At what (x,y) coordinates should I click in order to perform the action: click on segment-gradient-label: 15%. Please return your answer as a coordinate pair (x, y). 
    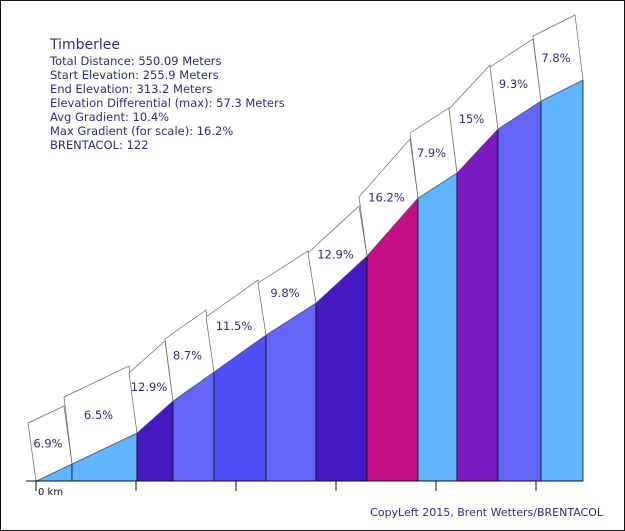
    Looking at the image, I should click on (472, 119).